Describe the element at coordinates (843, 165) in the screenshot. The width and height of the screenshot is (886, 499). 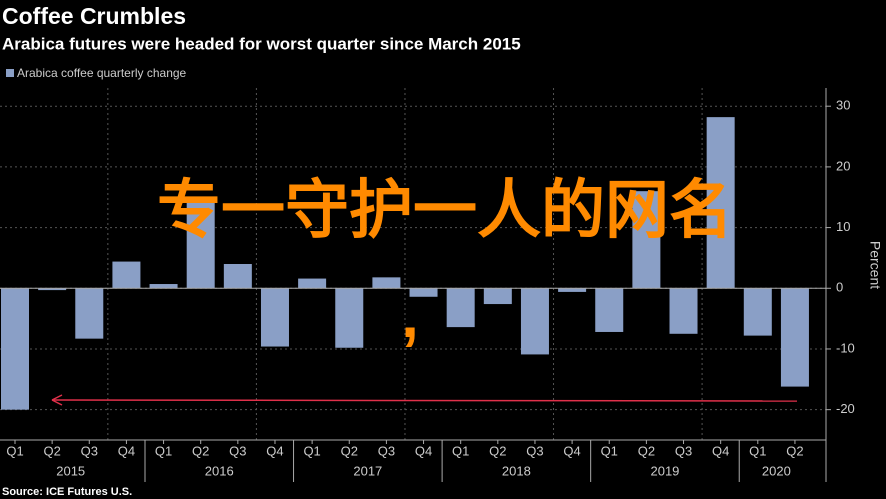
I see `y-tick-label: 20` at that location.